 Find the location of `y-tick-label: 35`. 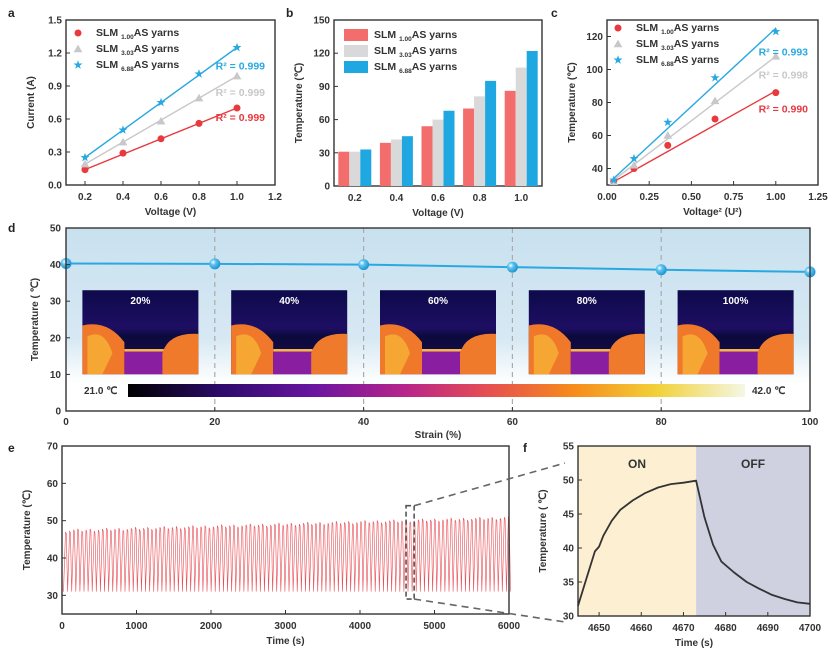

y-tick-label: 35 is located at coordinates (569, 583).